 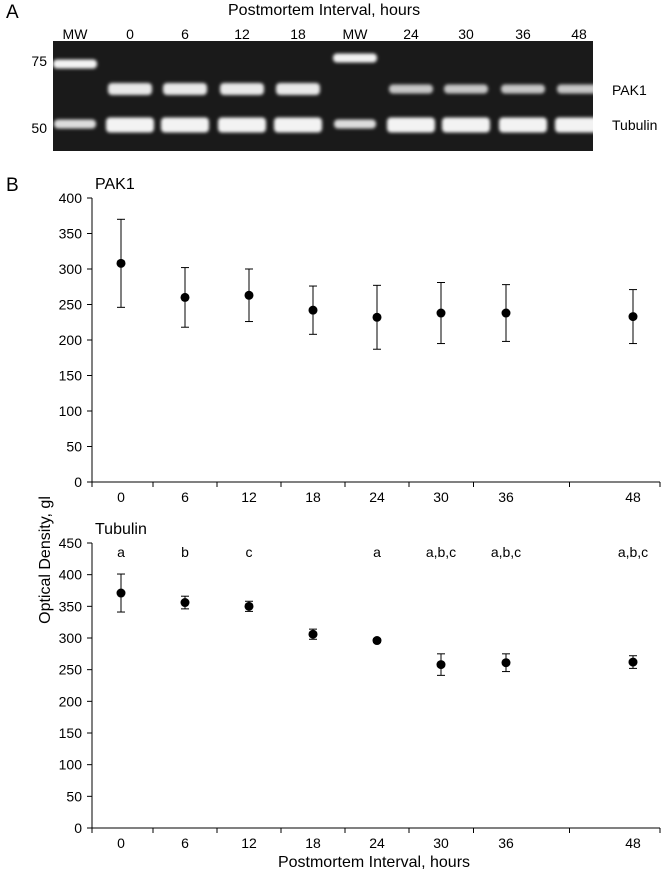 I want to click on lane-label-9: 48, so click(x=579, y=34).